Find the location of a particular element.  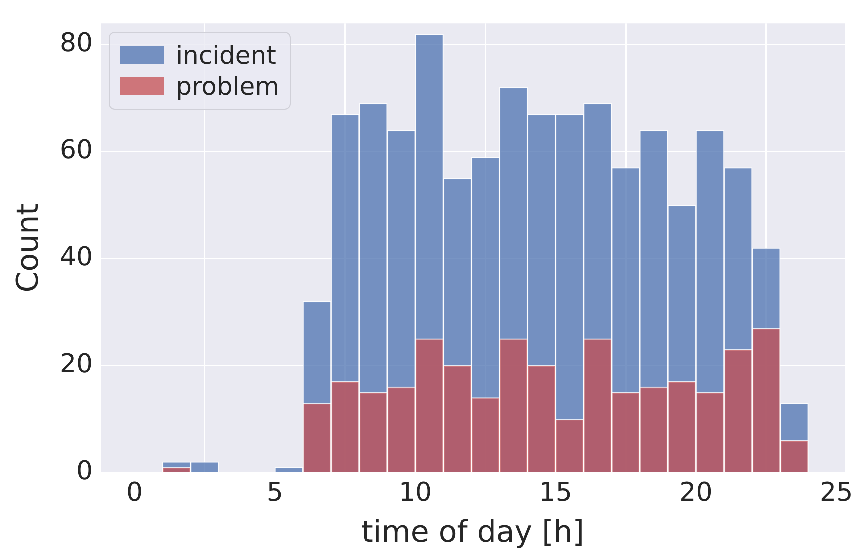

y-tick-label: 40 is located at coordinates (77, 257).